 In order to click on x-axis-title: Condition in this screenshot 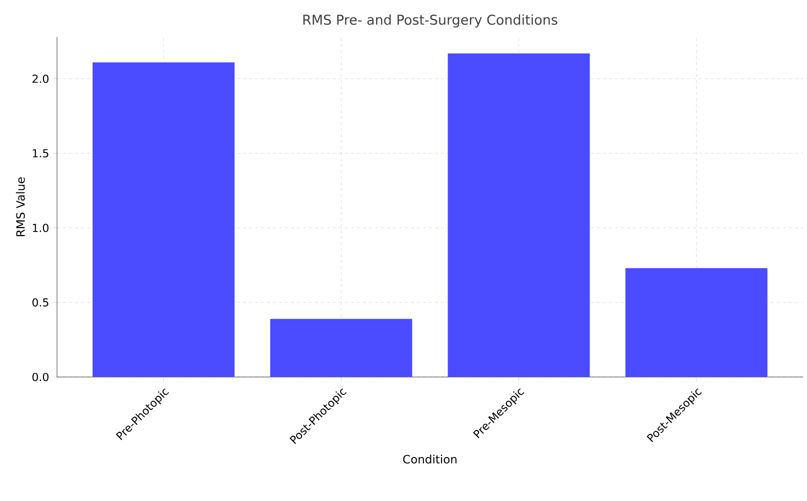, I will do `click(429, 459)`.